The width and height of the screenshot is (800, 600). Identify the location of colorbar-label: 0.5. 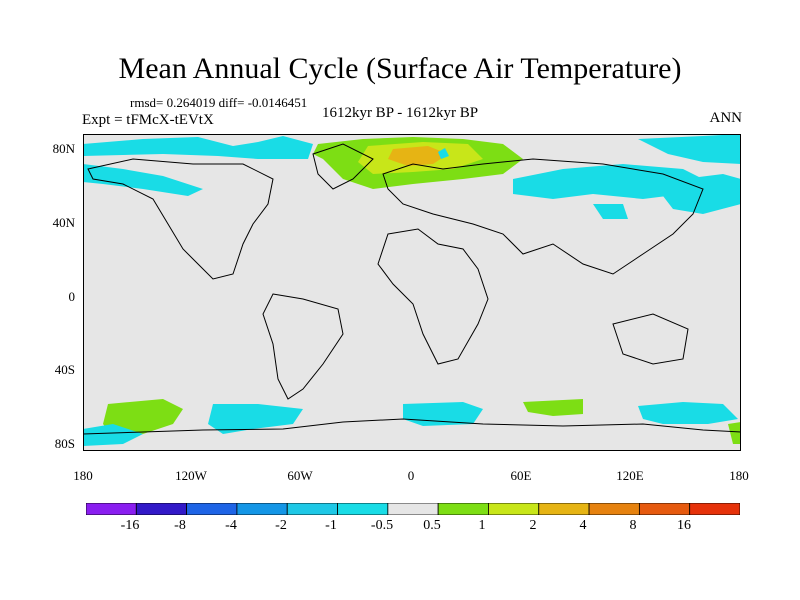
(432, 525).